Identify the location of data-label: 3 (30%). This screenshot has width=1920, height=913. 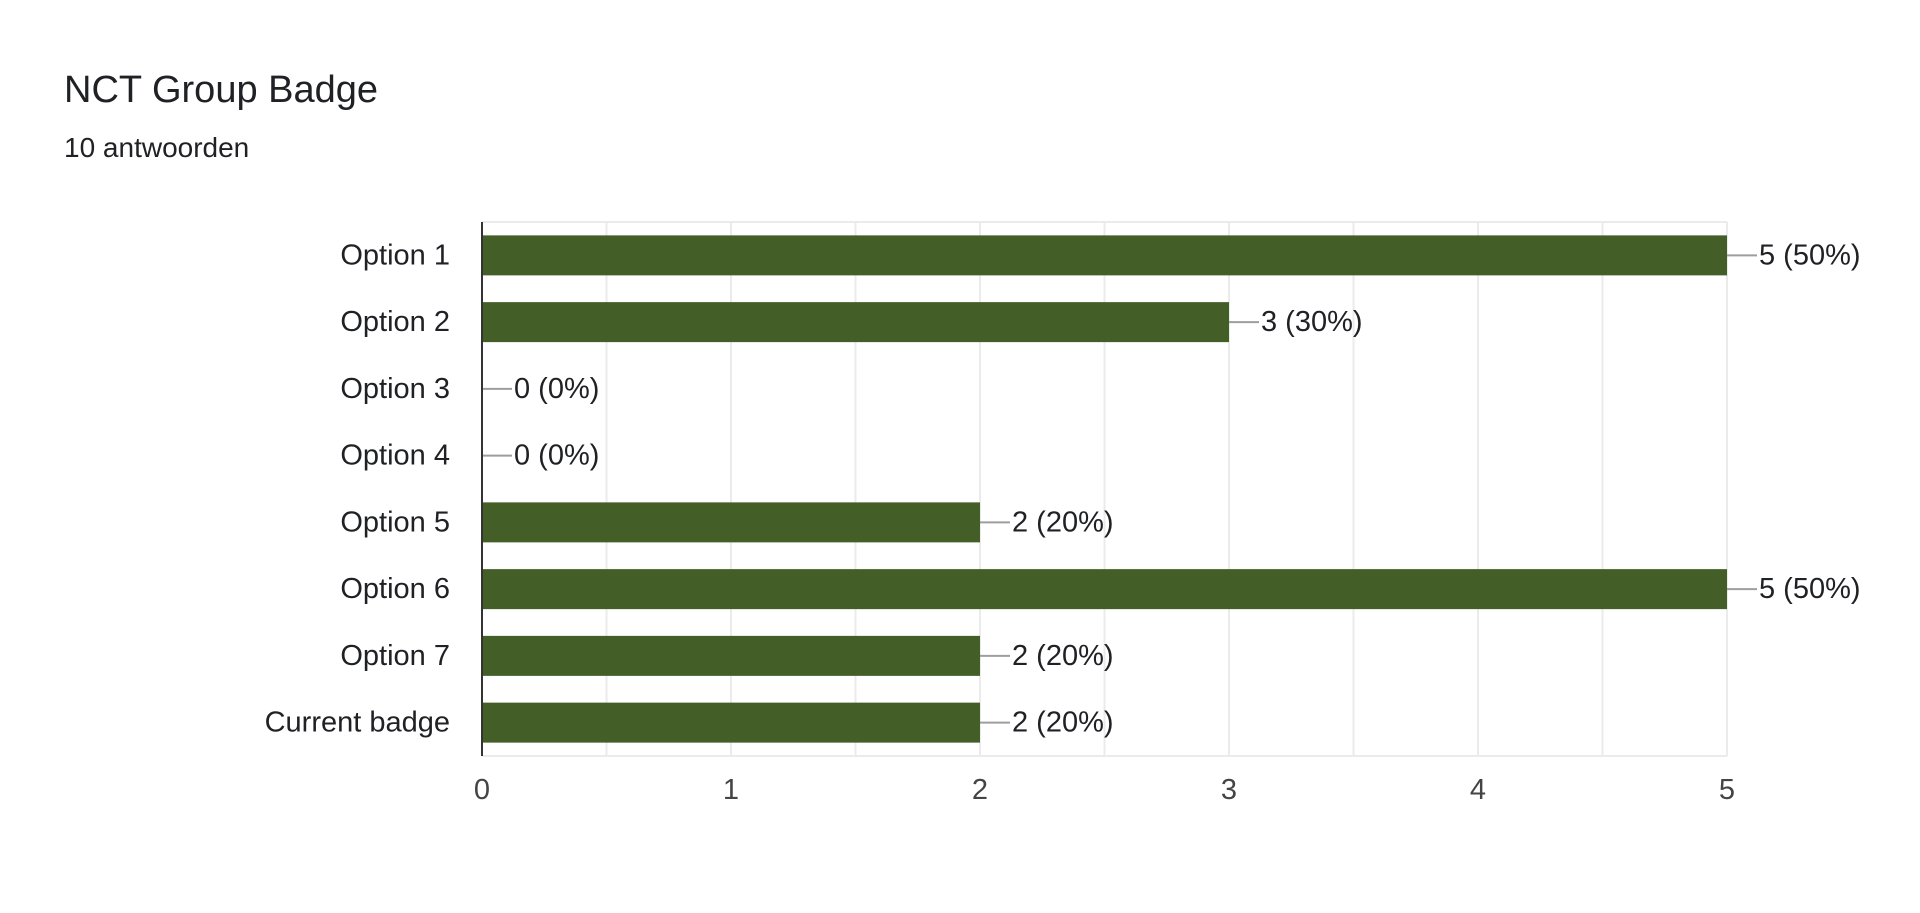
(1312, 322).